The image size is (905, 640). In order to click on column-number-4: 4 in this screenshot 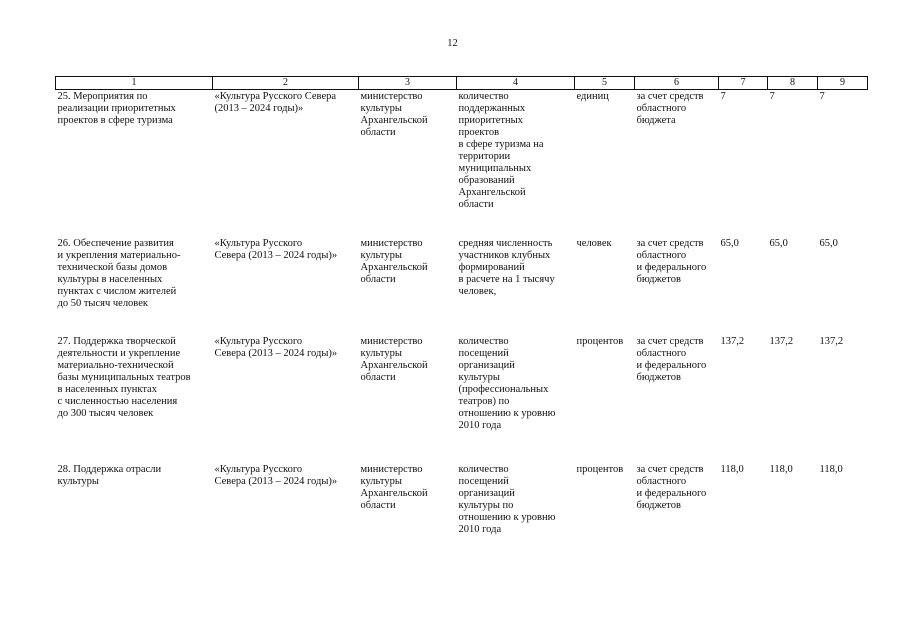, I will do `click(515, 83)`.